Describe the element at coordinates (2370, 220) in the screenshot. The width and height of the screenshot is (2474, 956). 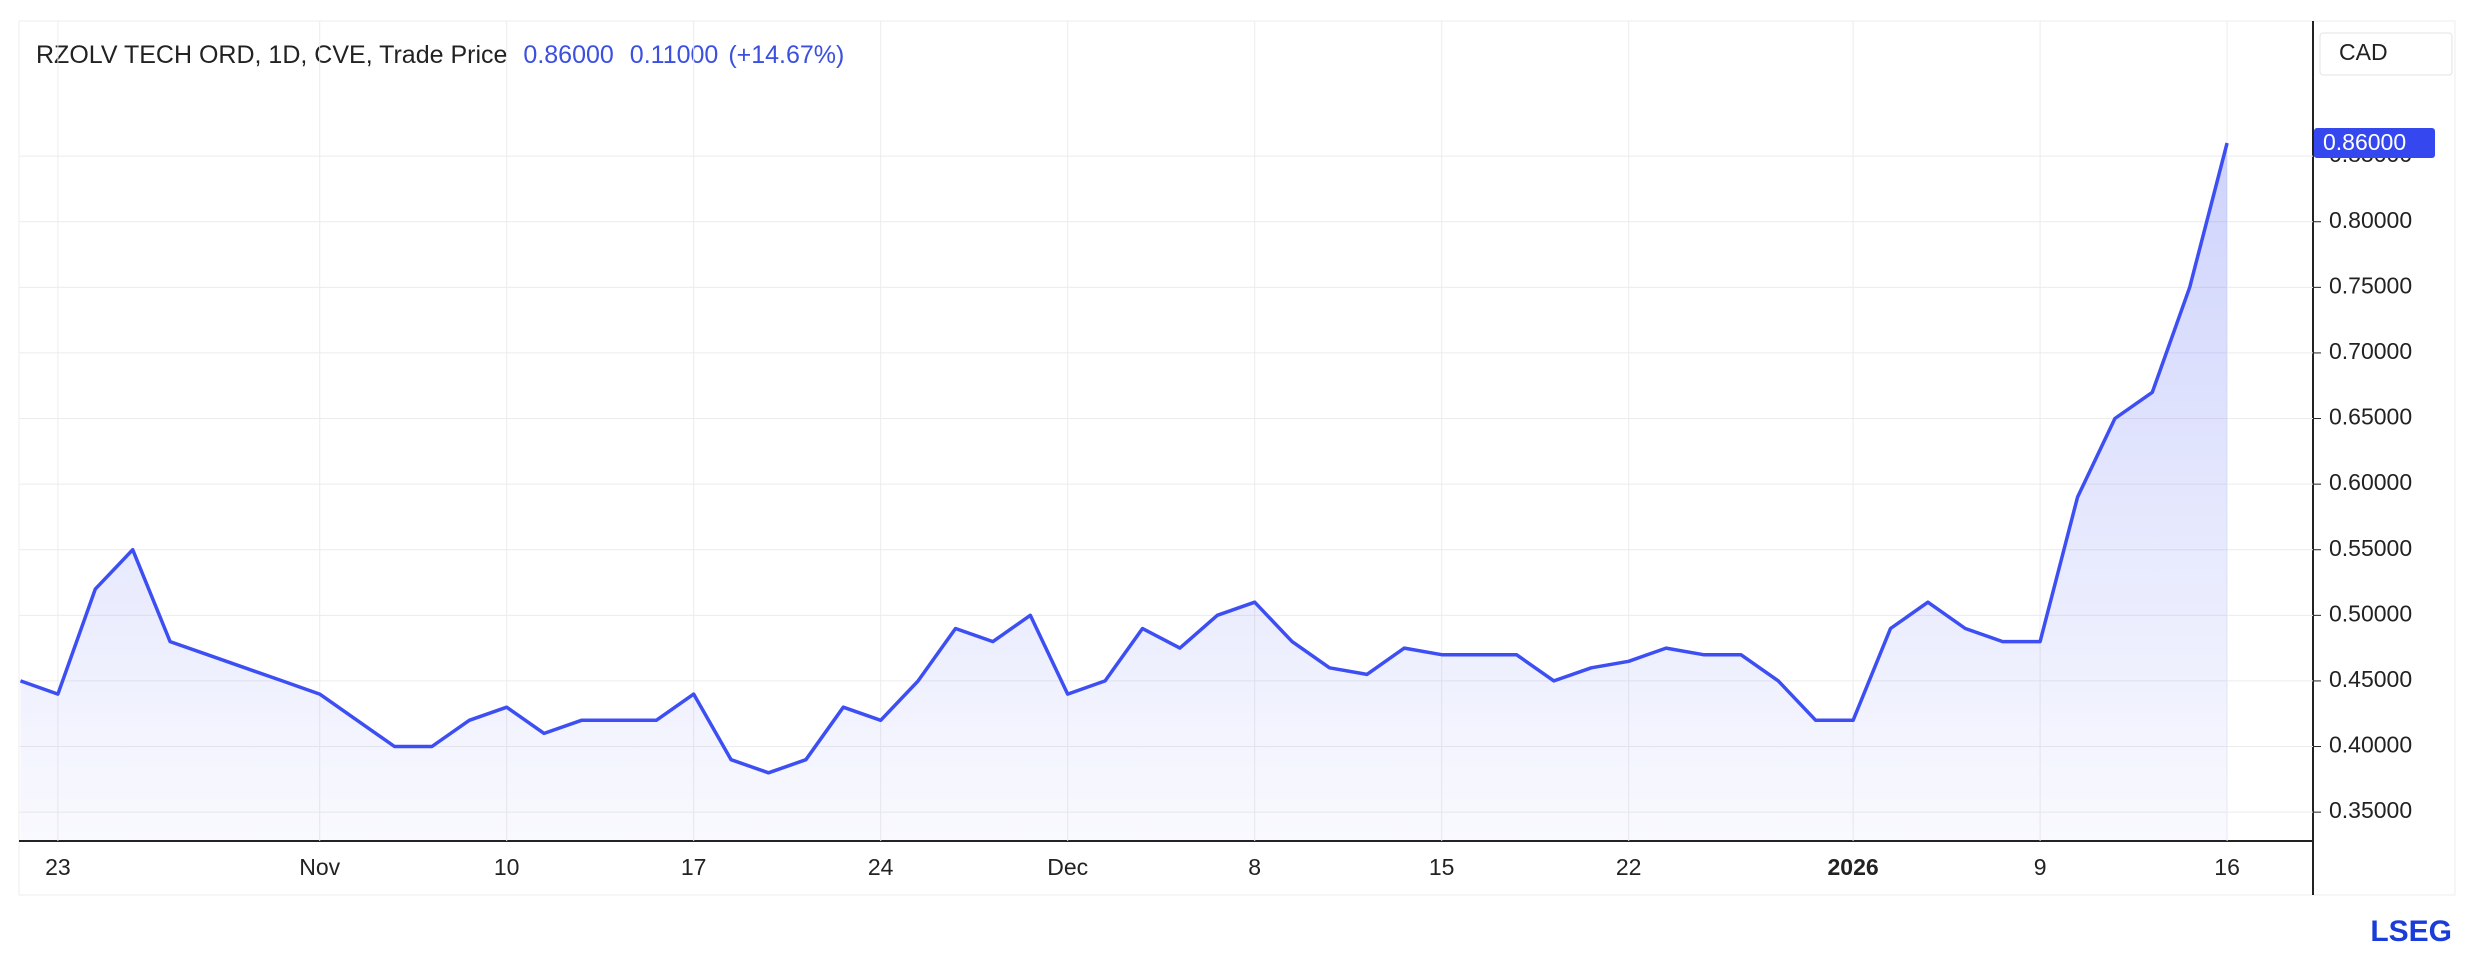
I see `y-tick-label: 0.80000` at that location.